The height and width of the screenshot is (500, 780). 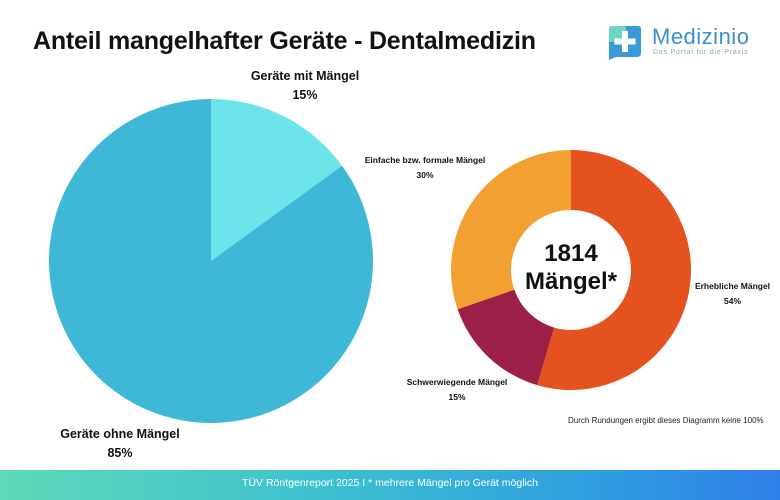 What do you see at coordinates (120, 453) in the screenshot?
I see `pie-label-without-defects-value: 85%` at bounding box center [120, 453].